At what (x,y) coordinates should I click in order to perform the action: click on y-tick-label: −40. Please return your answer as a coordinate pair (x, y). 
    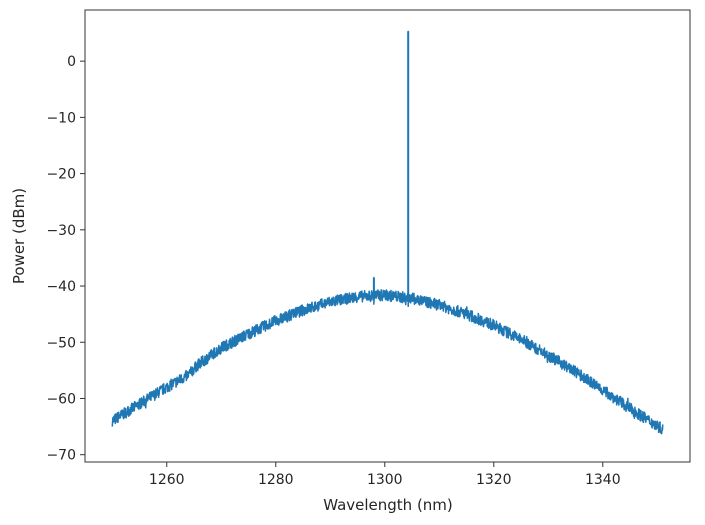
    Looking at the image, I should click on (61, 287).